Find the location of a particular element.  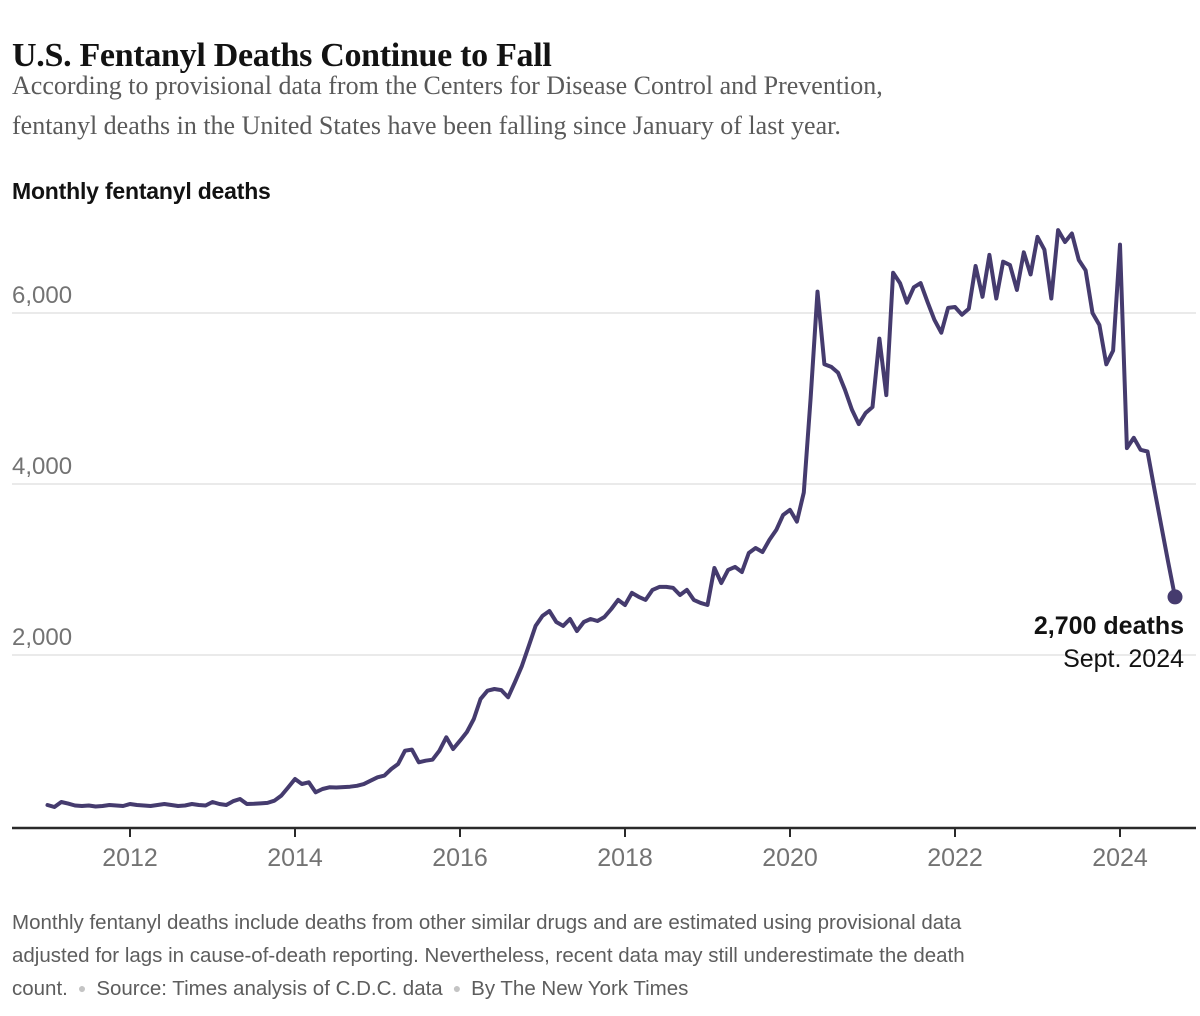

annotation-date-label: Sept. 2024 is located at coordinates (1123, 659).